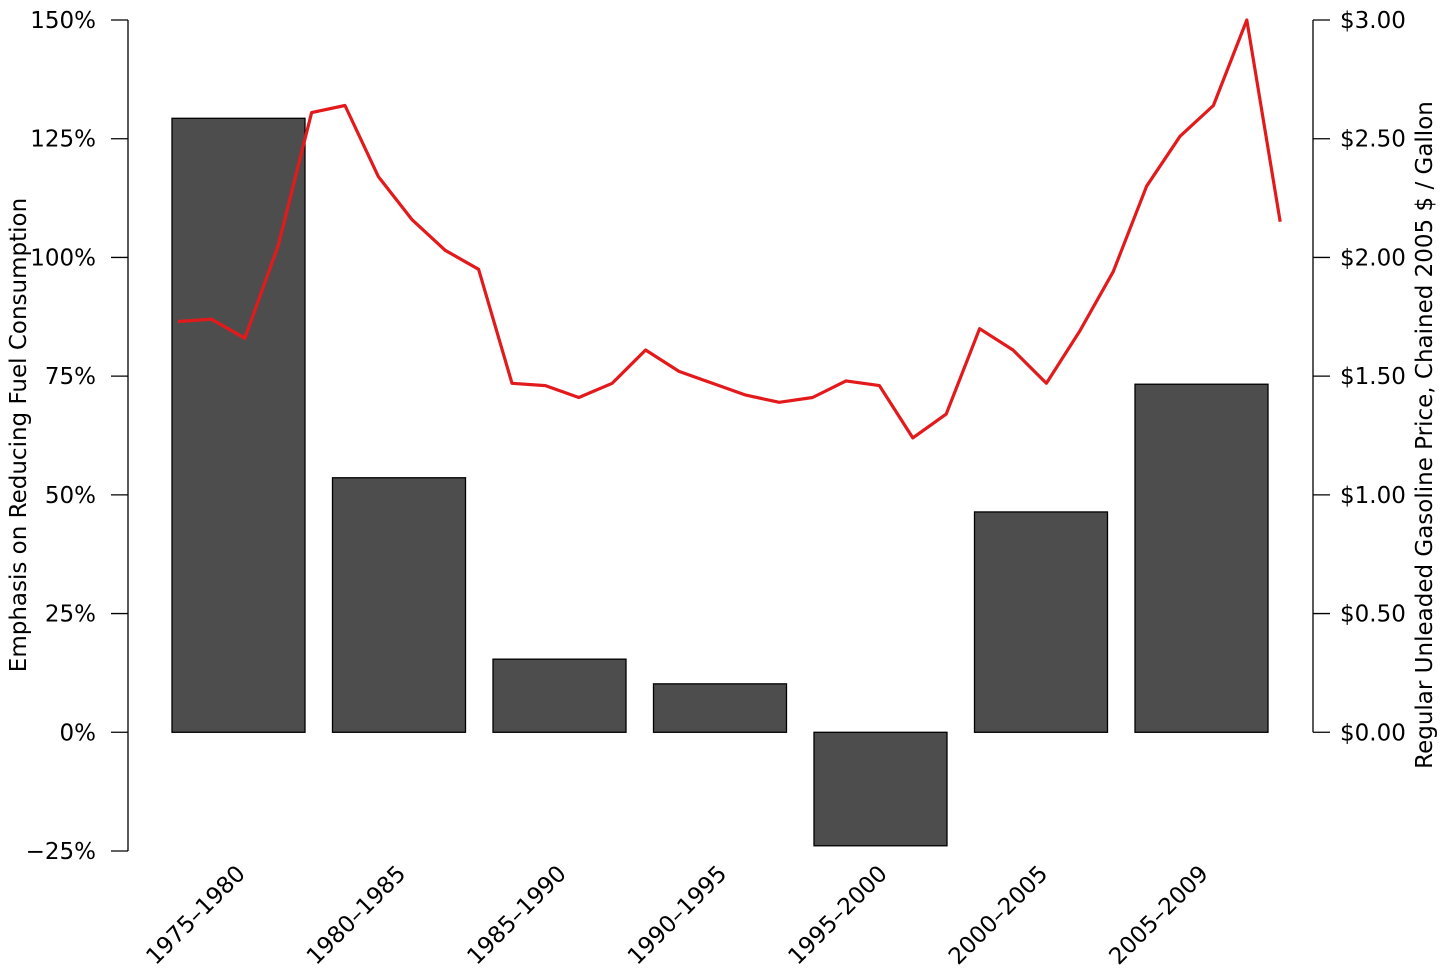 Image resolution: width=1440 pixels, height=973 pixels. What do you see at coordinates (195, 915) in the screenshot?
I see `x-tick-label: 1975–1980` at bounding box center [195, 915].